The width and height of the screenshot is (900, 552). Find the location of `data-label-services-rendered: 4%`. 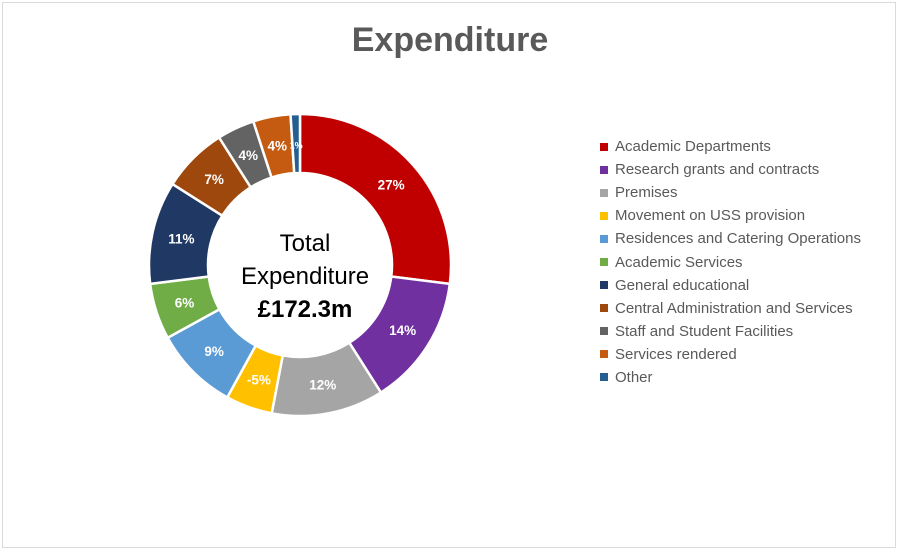

data-label-services-rendered: 4% is located at coordinates (277, 146).